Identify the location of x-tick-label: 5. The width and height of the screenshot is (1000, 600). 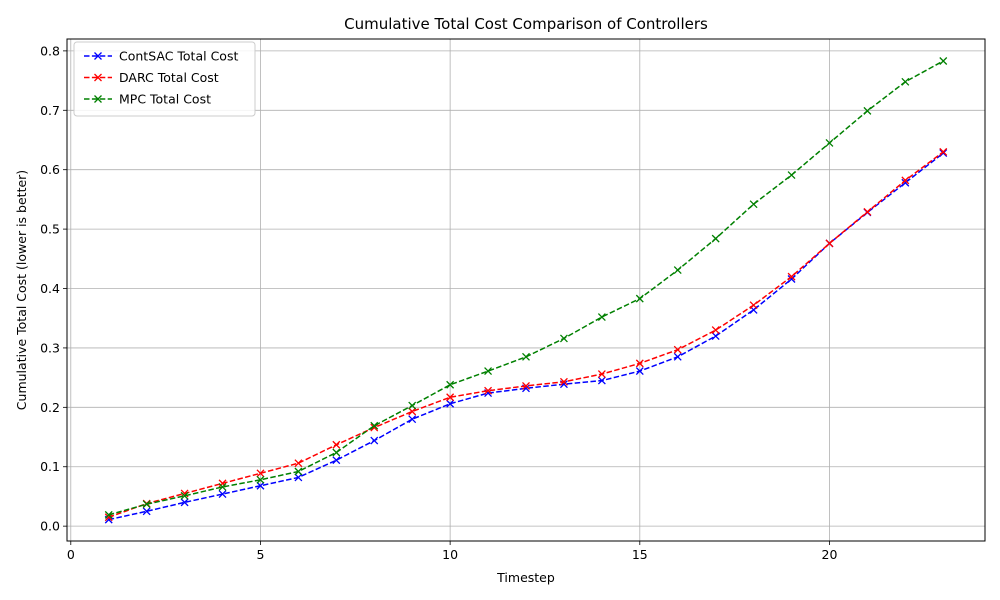
(260, 554).